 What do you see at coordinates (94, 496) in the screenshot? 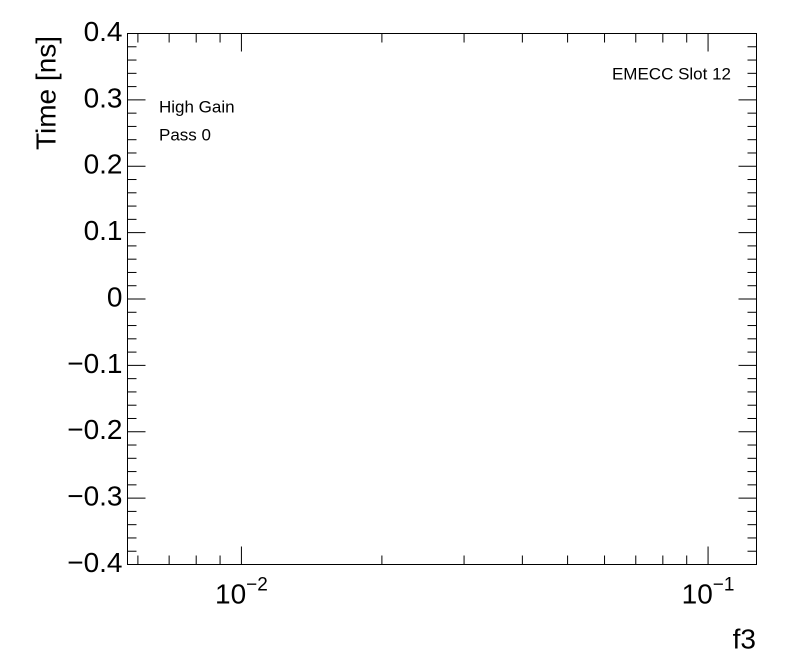
I see `y-tick-label: −0.3` at bounding box center [94, 496].